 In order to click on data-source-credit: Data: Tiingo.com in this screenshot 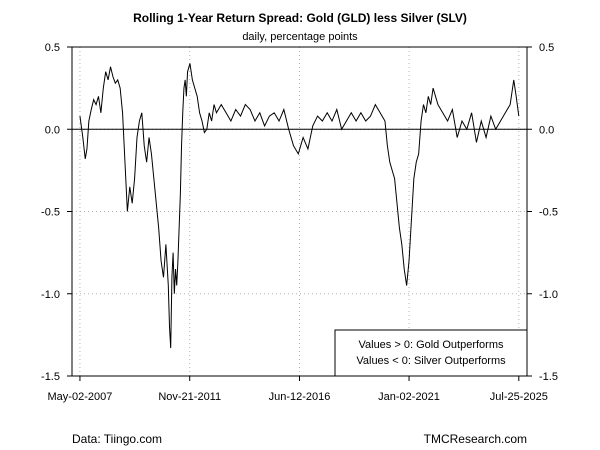, I will do `click(117, 439)`.